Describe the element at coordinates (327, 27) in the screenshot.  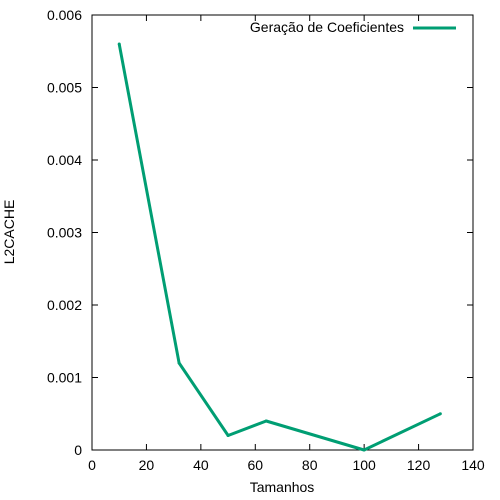
I see `legend-label: Geração de Coeficientes` at that location.